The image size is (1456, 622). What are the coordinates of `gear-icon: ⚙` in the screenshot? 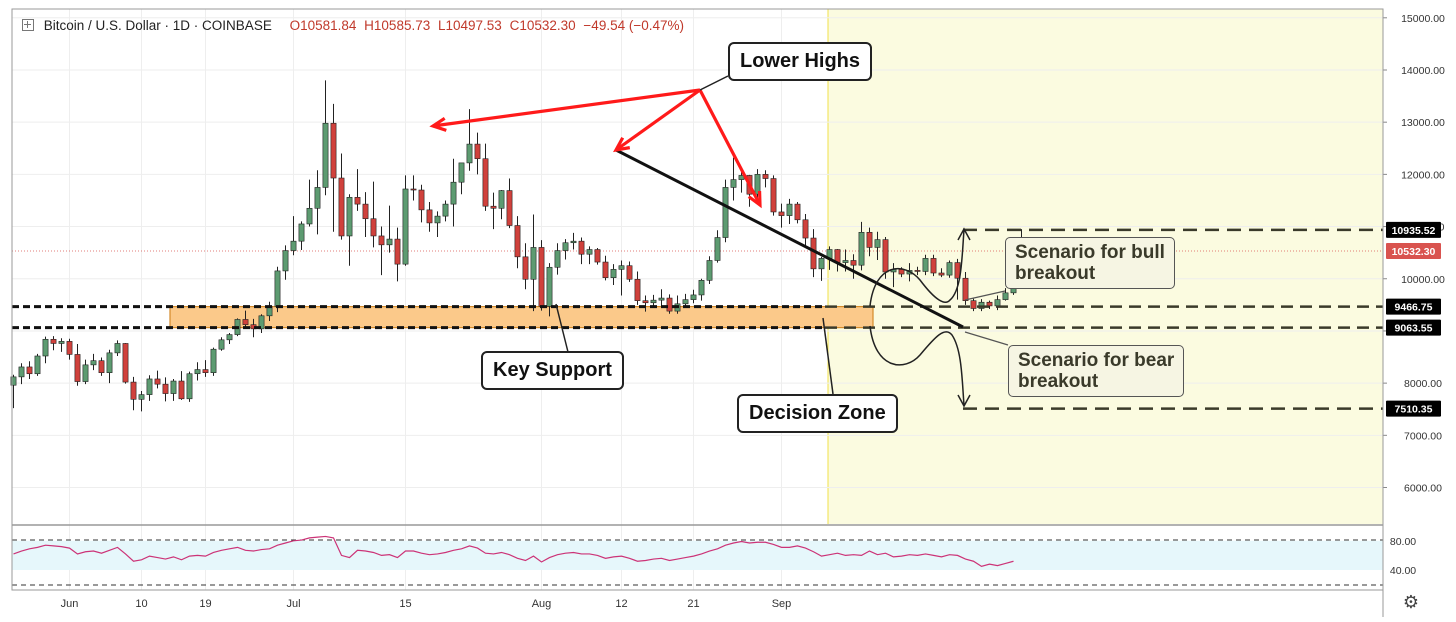 It's located at (1411, 602).